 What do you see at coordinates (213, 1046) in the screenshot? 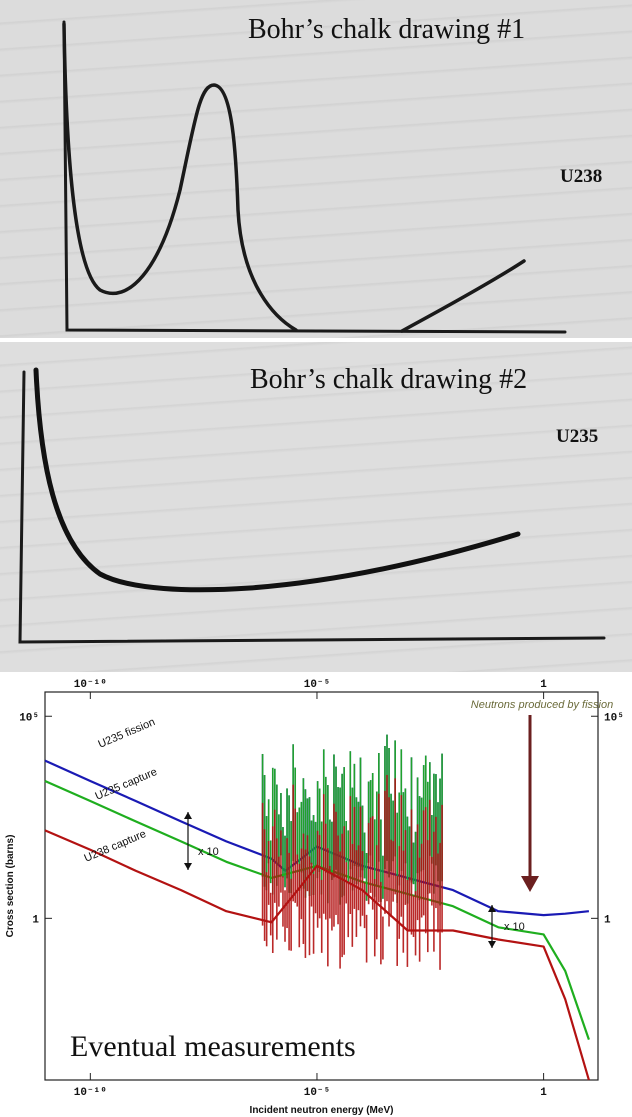
I see `measurements-caption: Eventual measurements` at bounding box center [213, 1046].